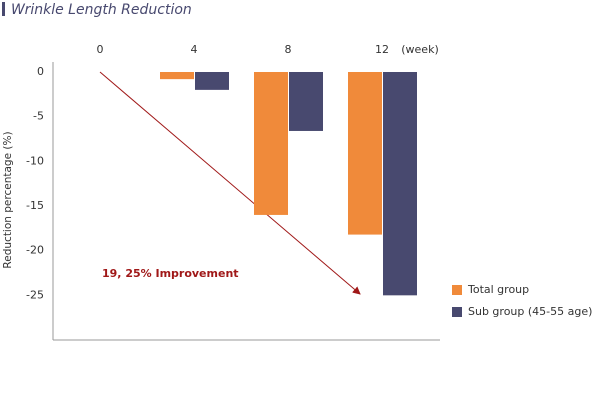 The image size is (599, 404). What do you see at coordinates (35, 205) in the screenshot?
I see `y-tick-label: -15` at bounding box center [35, 205].